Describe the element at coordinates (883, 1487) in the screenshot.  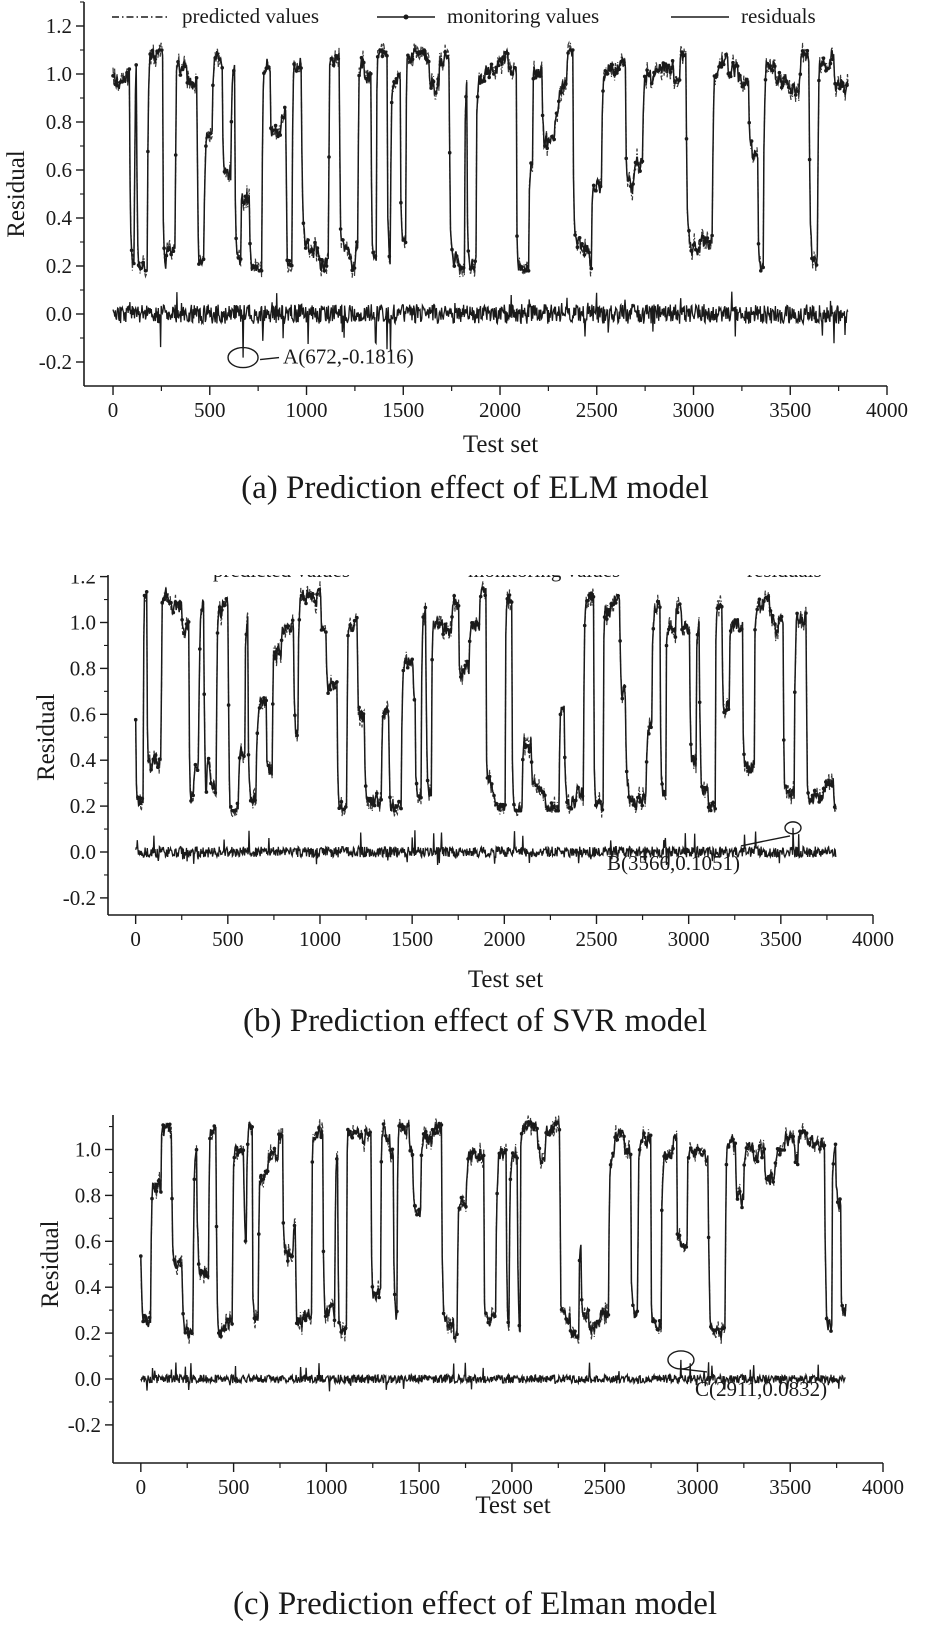
I see `x-tick-label: 4000` at that location.